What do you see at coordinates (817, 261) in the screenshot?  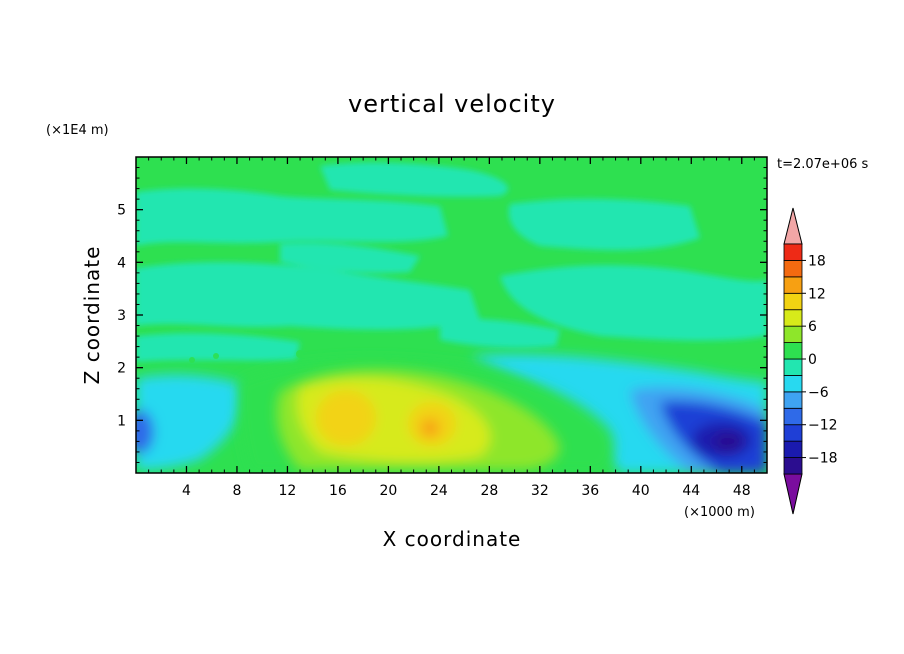 I see `colorbar-tick-label: 18` at bounding box center [817, 261].